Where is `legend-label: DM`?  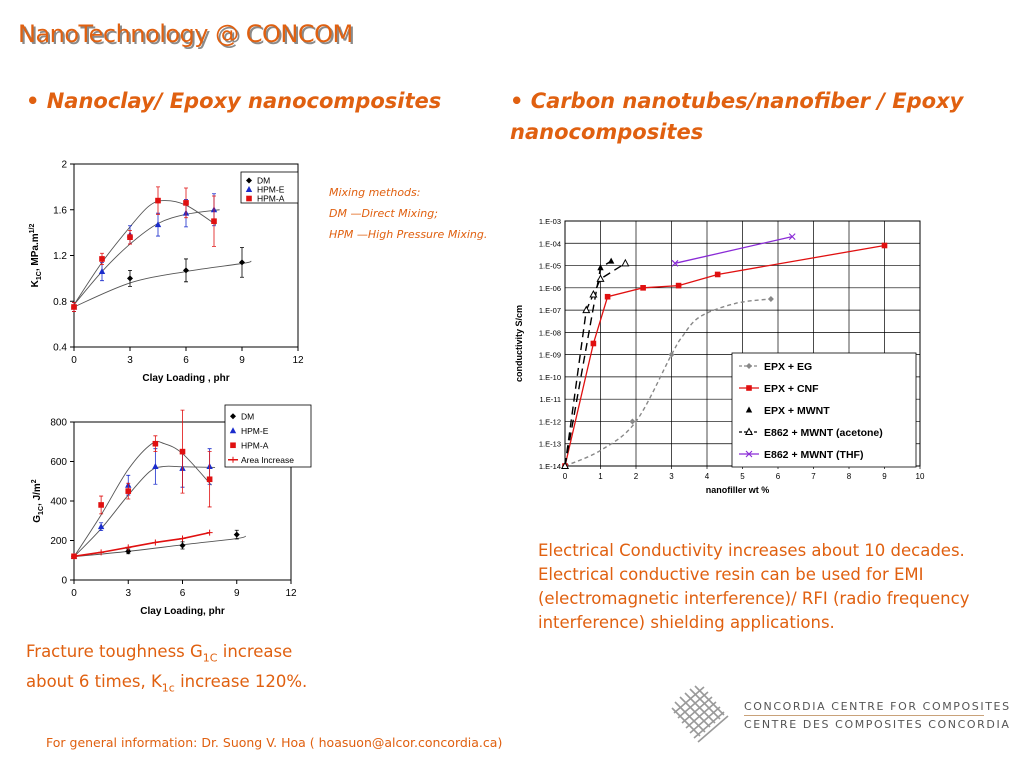
legend-label: DM is located at coordinates (247, 416).